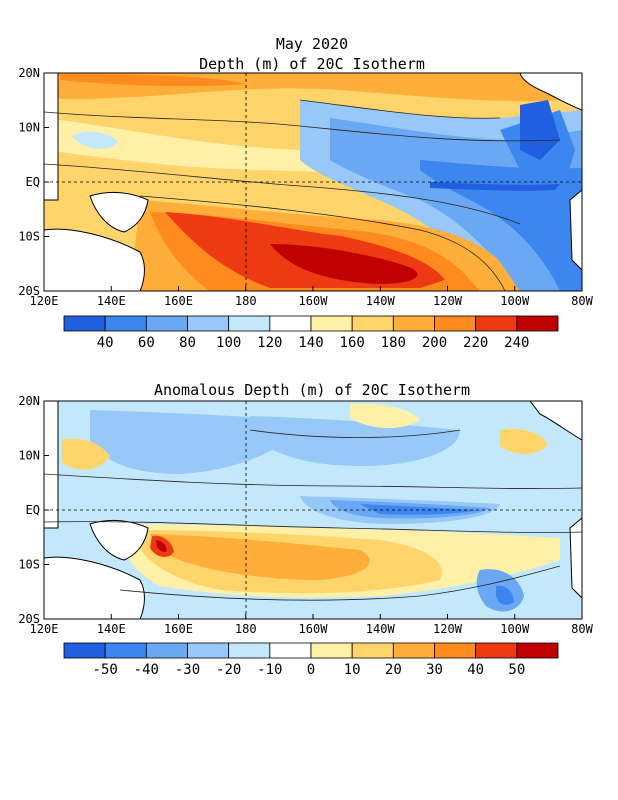 Image resolution: width=618 pixels, height=800 pixels. I want to click on colorbar-label: 200, so click(434, 343).